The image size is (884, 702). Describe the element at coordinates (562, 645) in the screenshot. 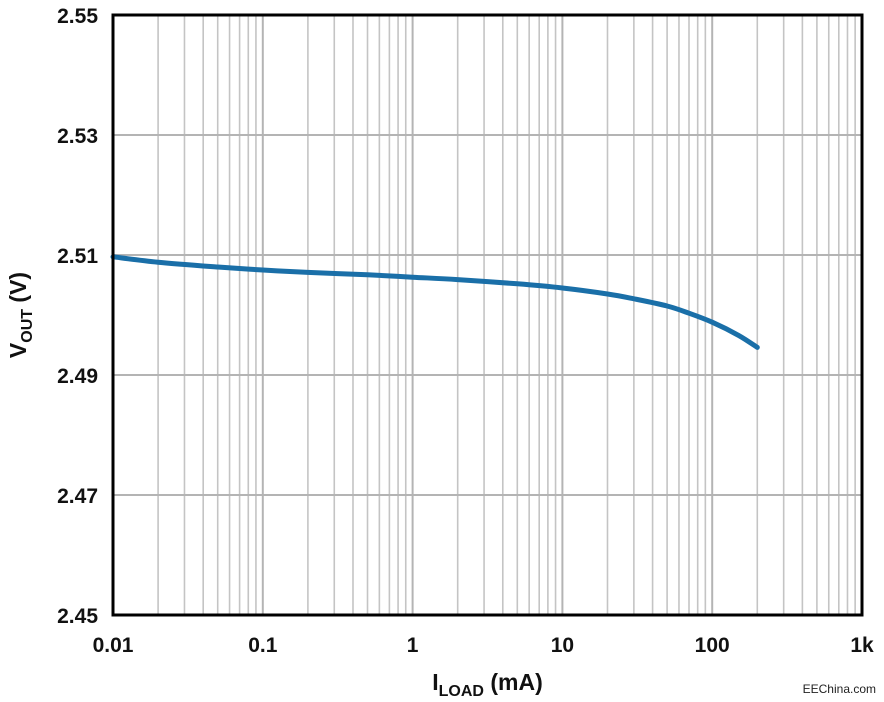

I see `x-tick-label: 10` at that location.